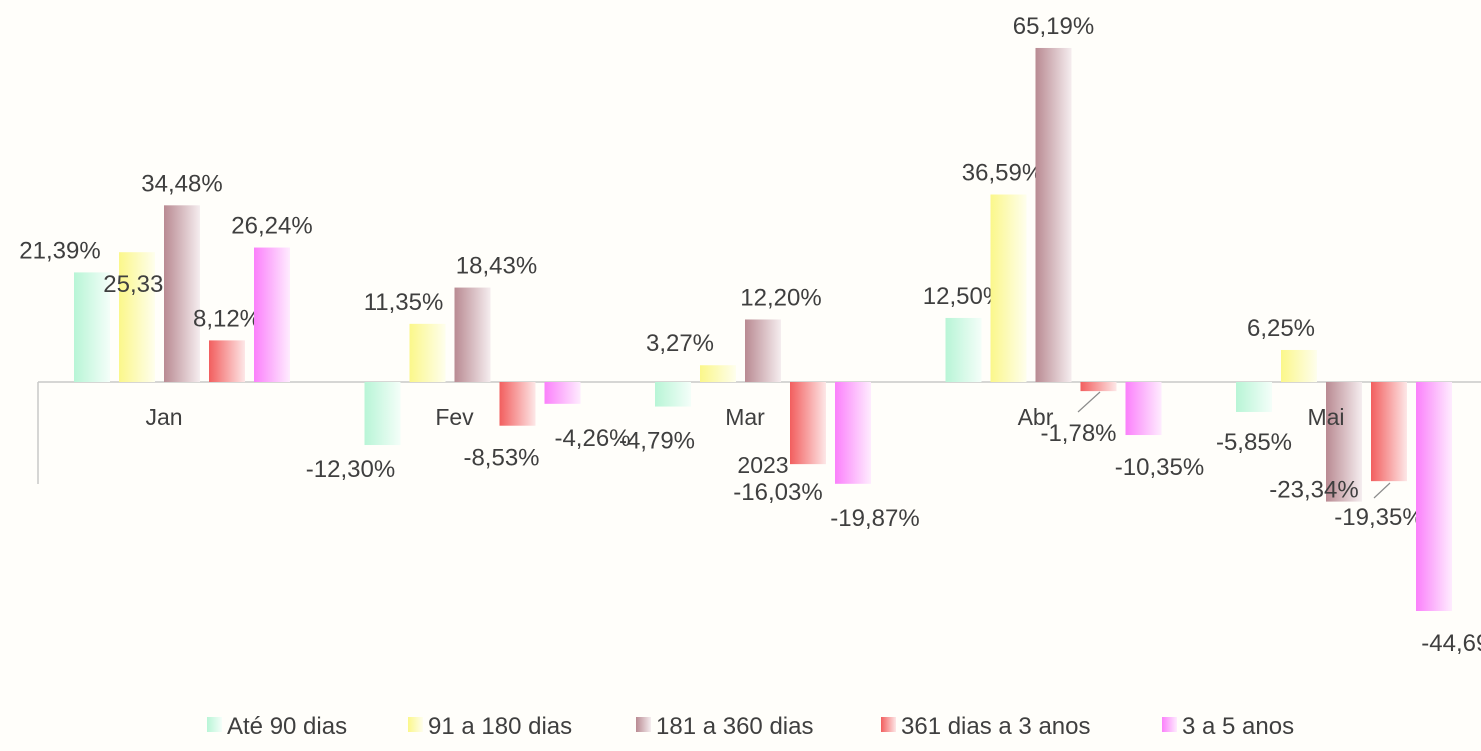 The image size is (1481, 751). I want to click on legend-label-4: 361 dias a 3 anos, so click(995, 726).